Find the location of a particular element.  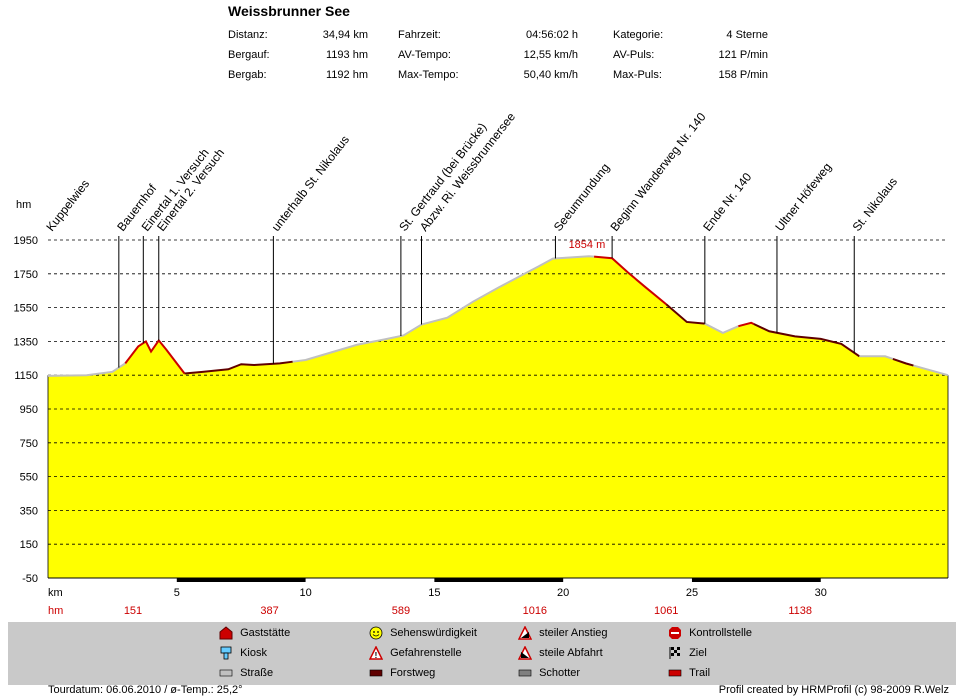

waypoint-label: St. Gertraud (bei Brücke) is located at coordinates (442, 177).